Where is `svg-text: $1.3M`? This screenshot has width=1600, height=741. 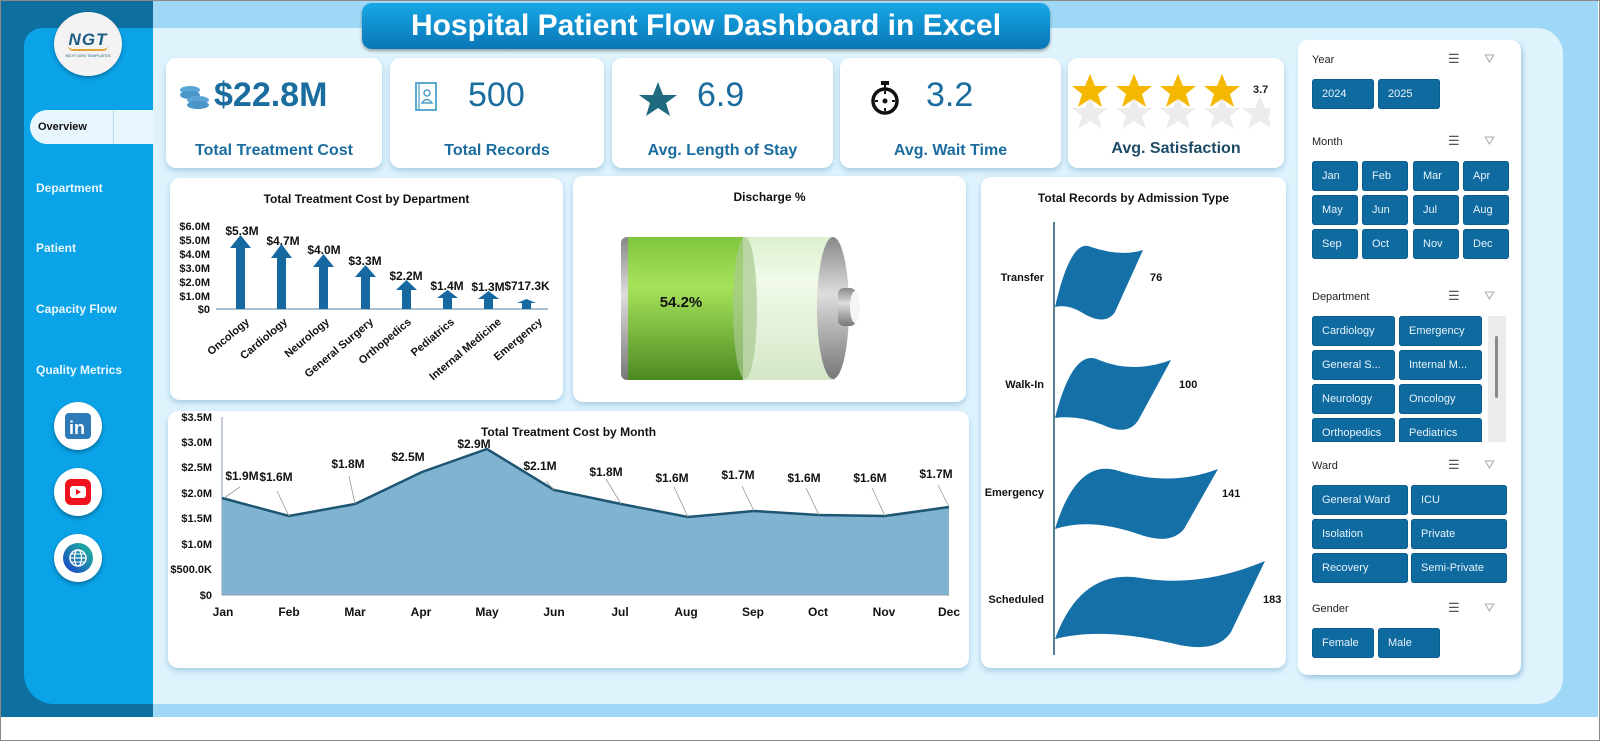 svg-text: $1.3M is located at coordinates (487, 287).